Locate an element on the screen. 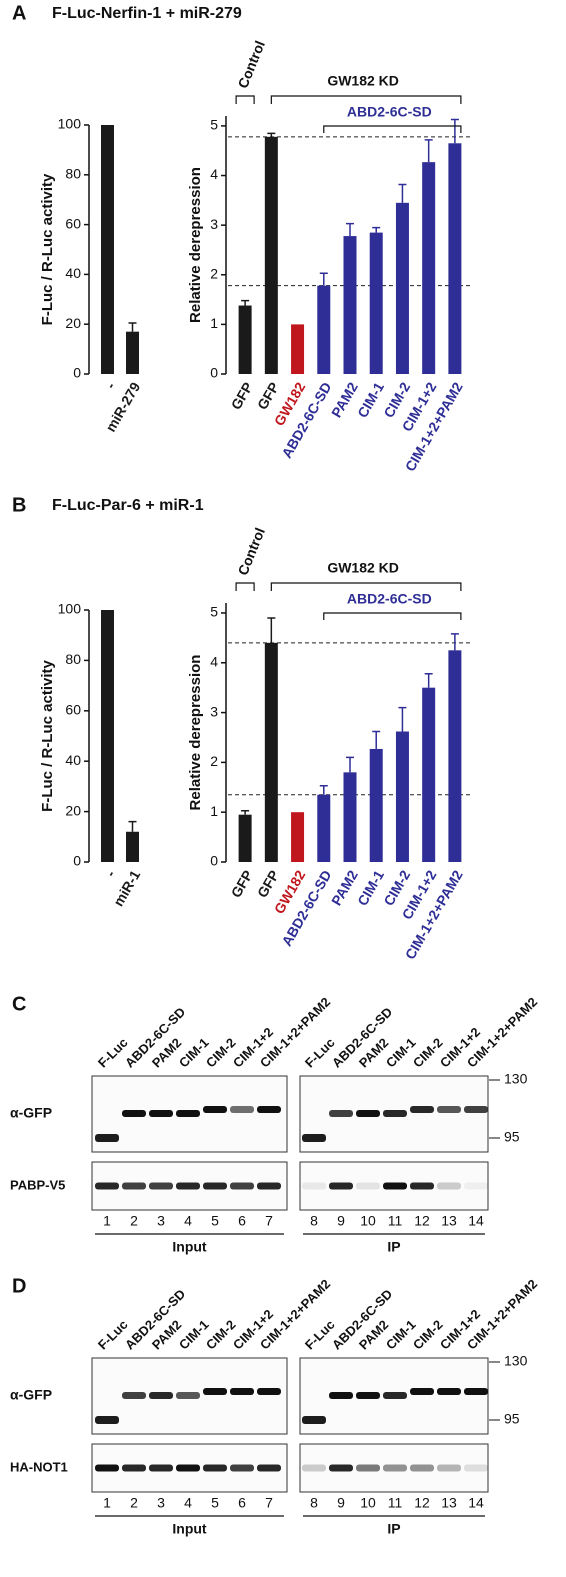 This screenshot has width=566, height=1577. lane-number: 3 is located at coordinates (161, 1503).